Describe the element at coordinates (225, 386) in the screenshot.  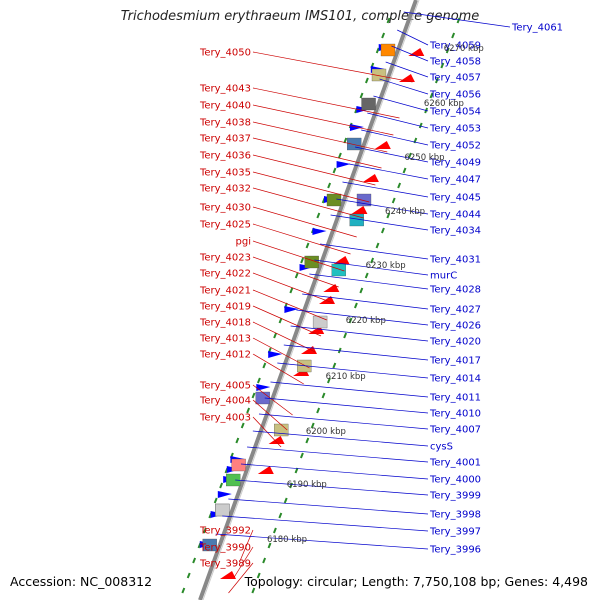
I see `left-gene-label: Tery_4005` at that location.